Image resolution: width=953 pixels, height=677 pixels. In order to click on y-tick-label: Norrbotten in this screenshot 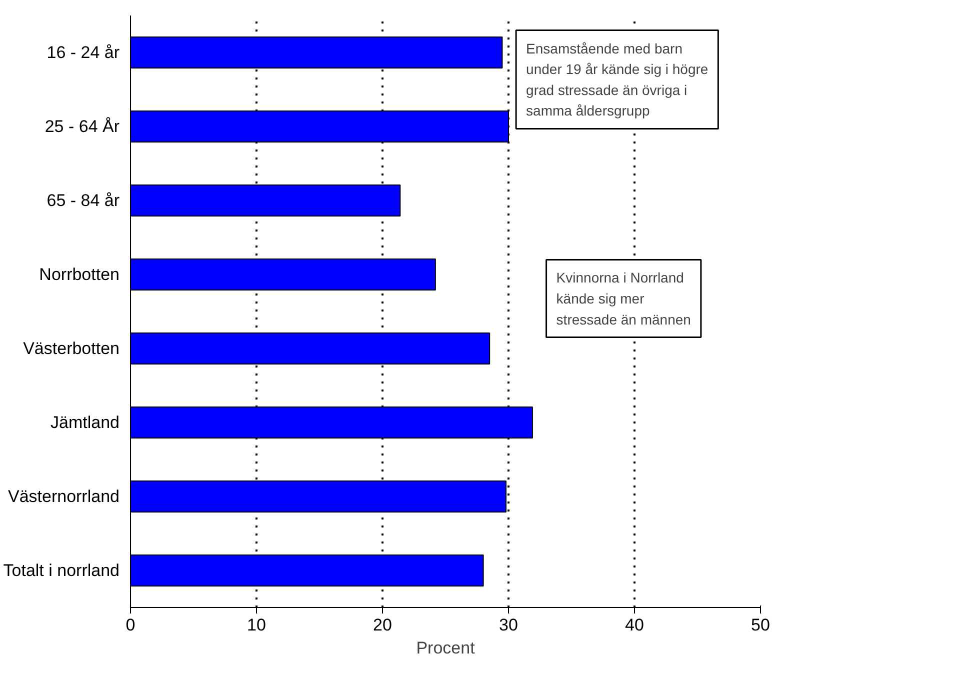, I will do `click(79, 274)`.